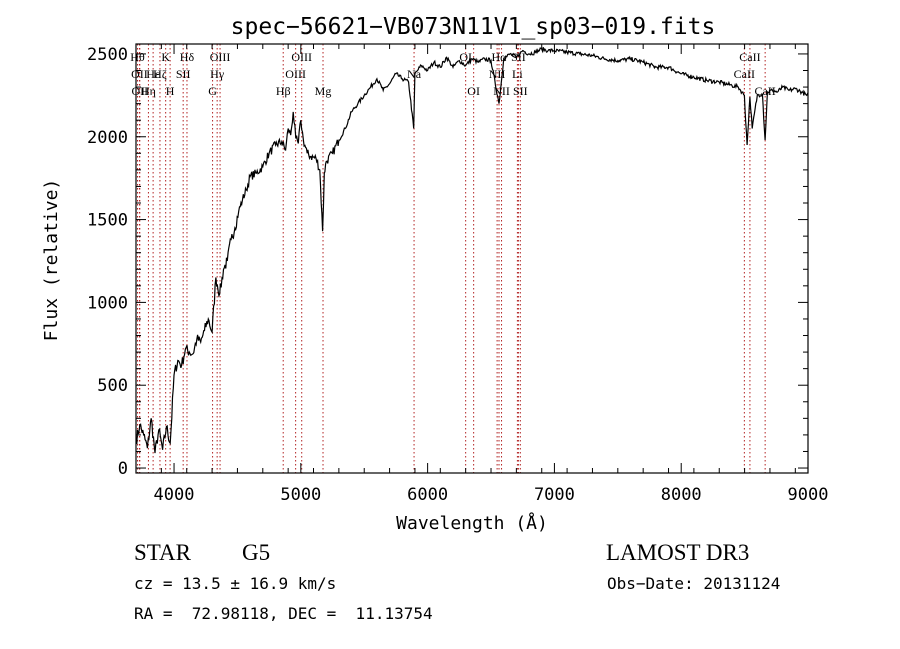 This screenshot has height=649, width=900. What do you see at coordinates (51, 260) in the screenshot?
I see `y-axis-label: Flux (relative)` at bounding box center [51, 260].